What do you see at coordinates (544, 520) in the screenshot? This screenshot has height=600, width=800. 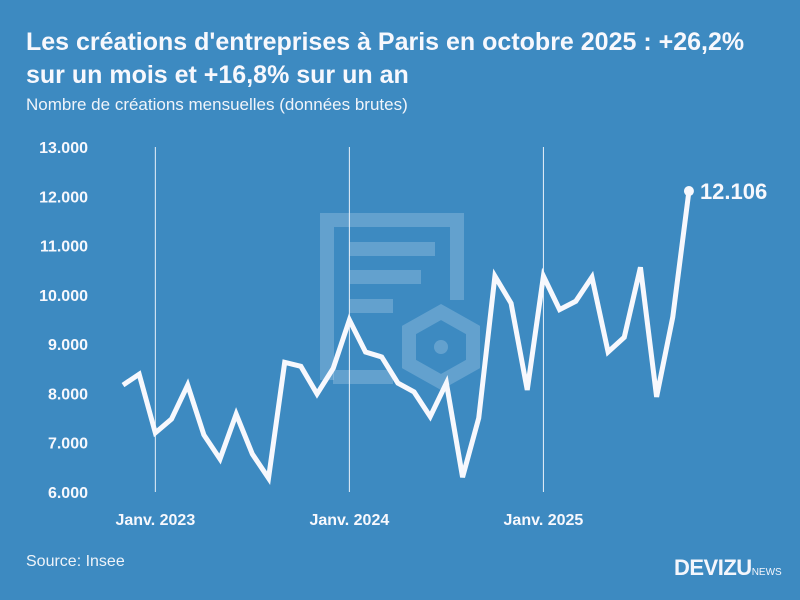 I see `x-tick-label: Janv. 2025` at bounding box center [544, 520].